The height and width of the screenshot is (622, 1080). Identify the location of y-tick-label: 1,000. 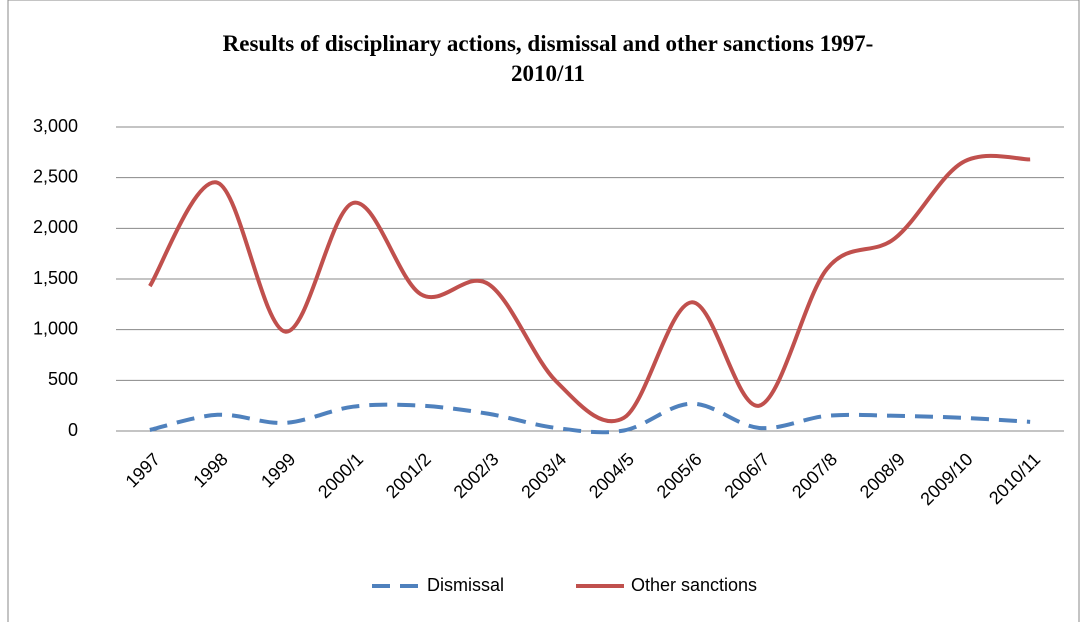
(55, 328).